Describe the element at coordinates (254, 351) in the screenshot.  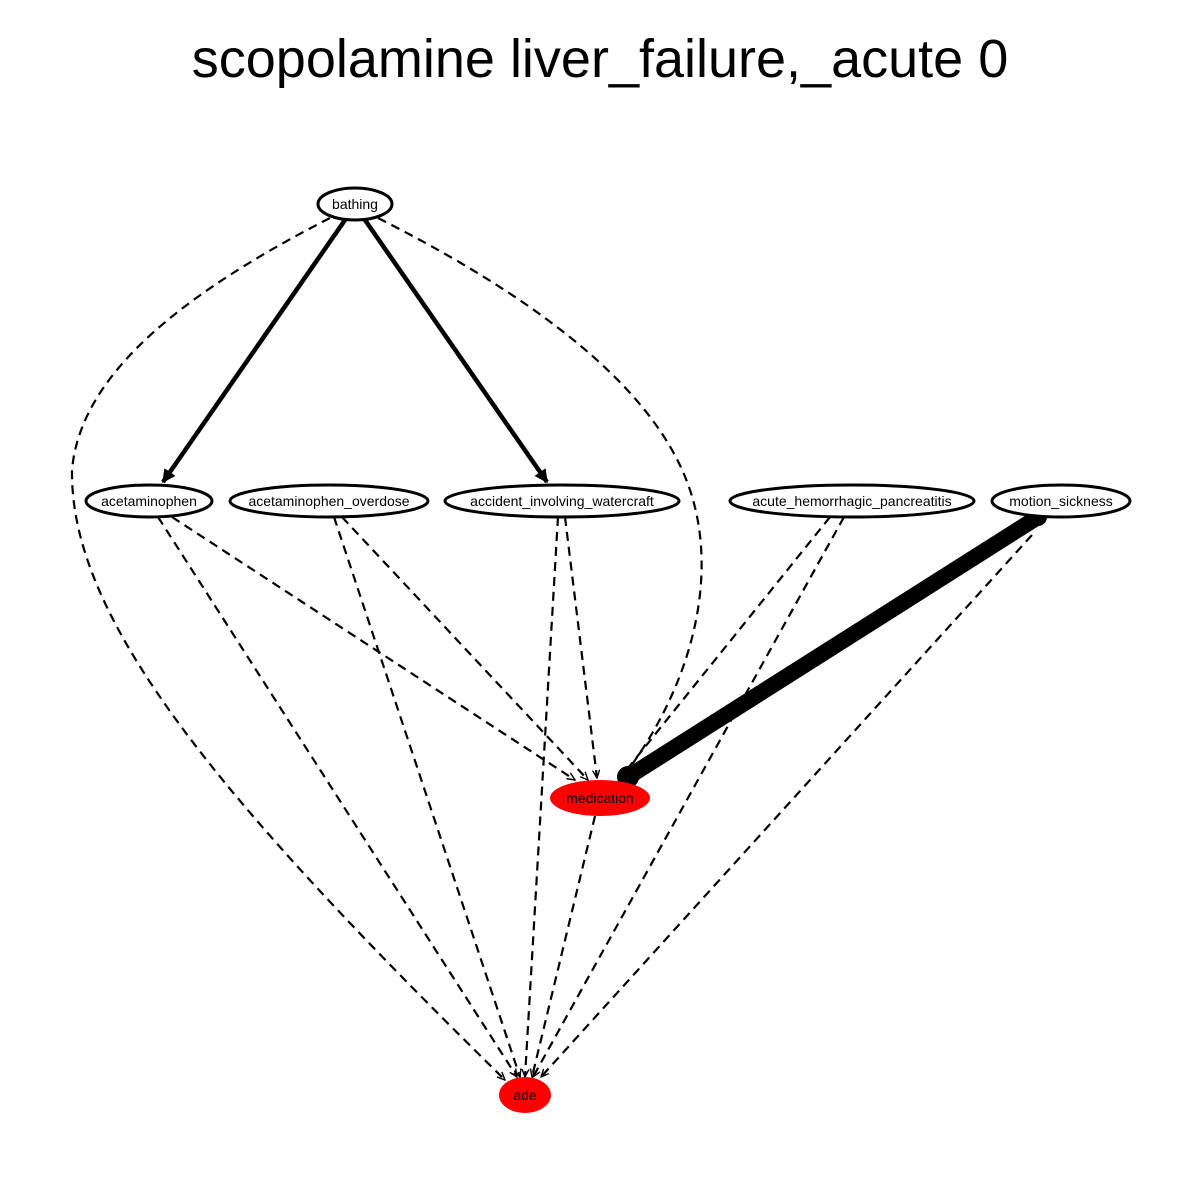
I see `edge-bathing-to-acetaminophen` at that location.